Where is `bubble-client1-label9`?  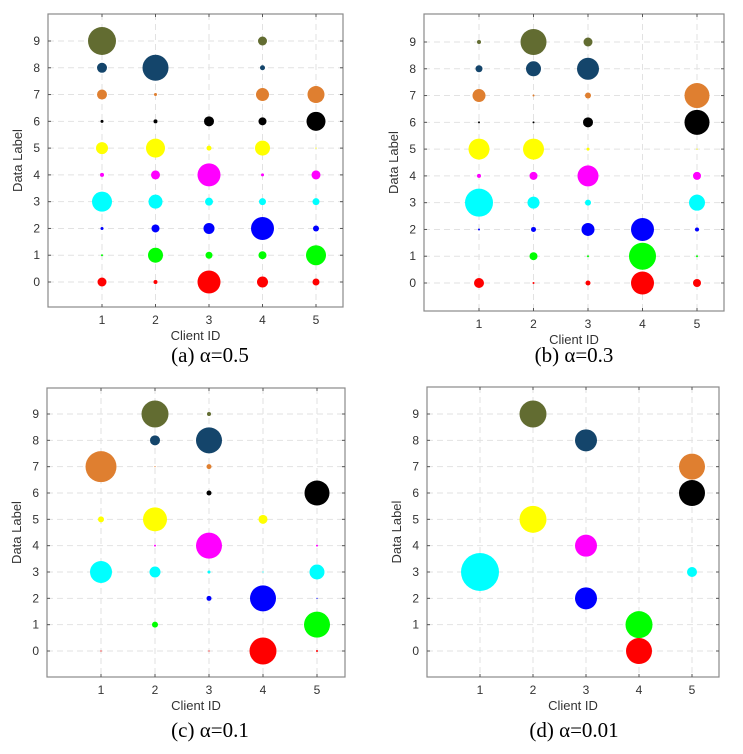 bubble-client1-label9 is located at coordinates (479, 42).